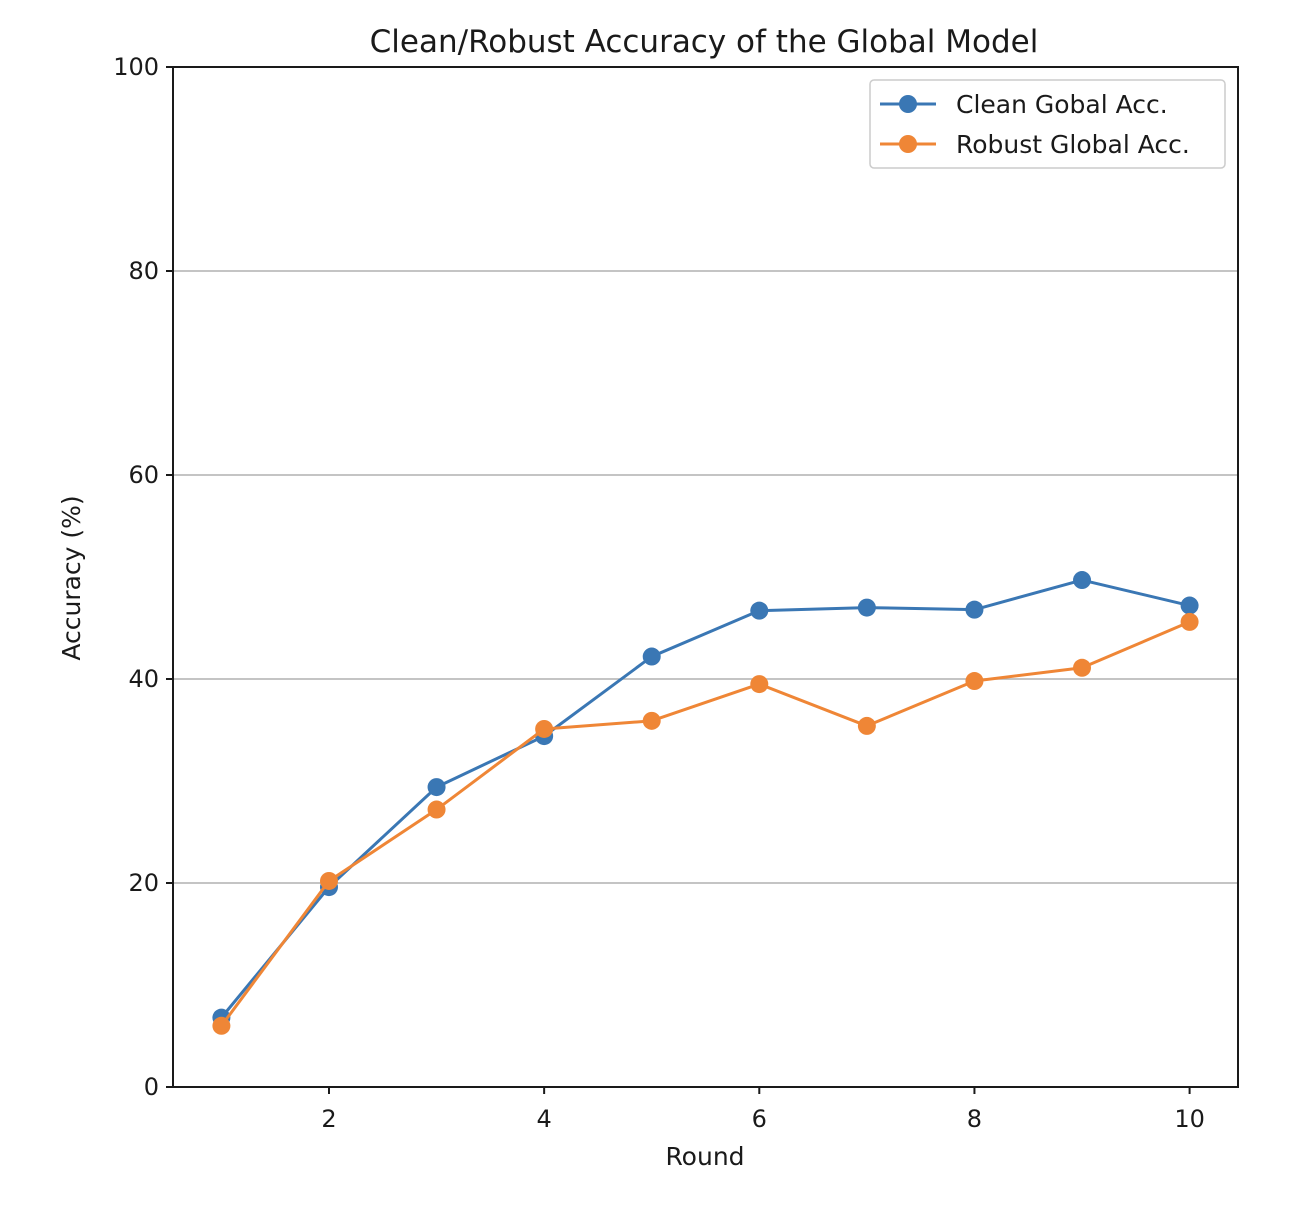 The height and width of the screenshot is (1220, 1314). I want to click on x-tick-label: 4, so click(543, 1119).